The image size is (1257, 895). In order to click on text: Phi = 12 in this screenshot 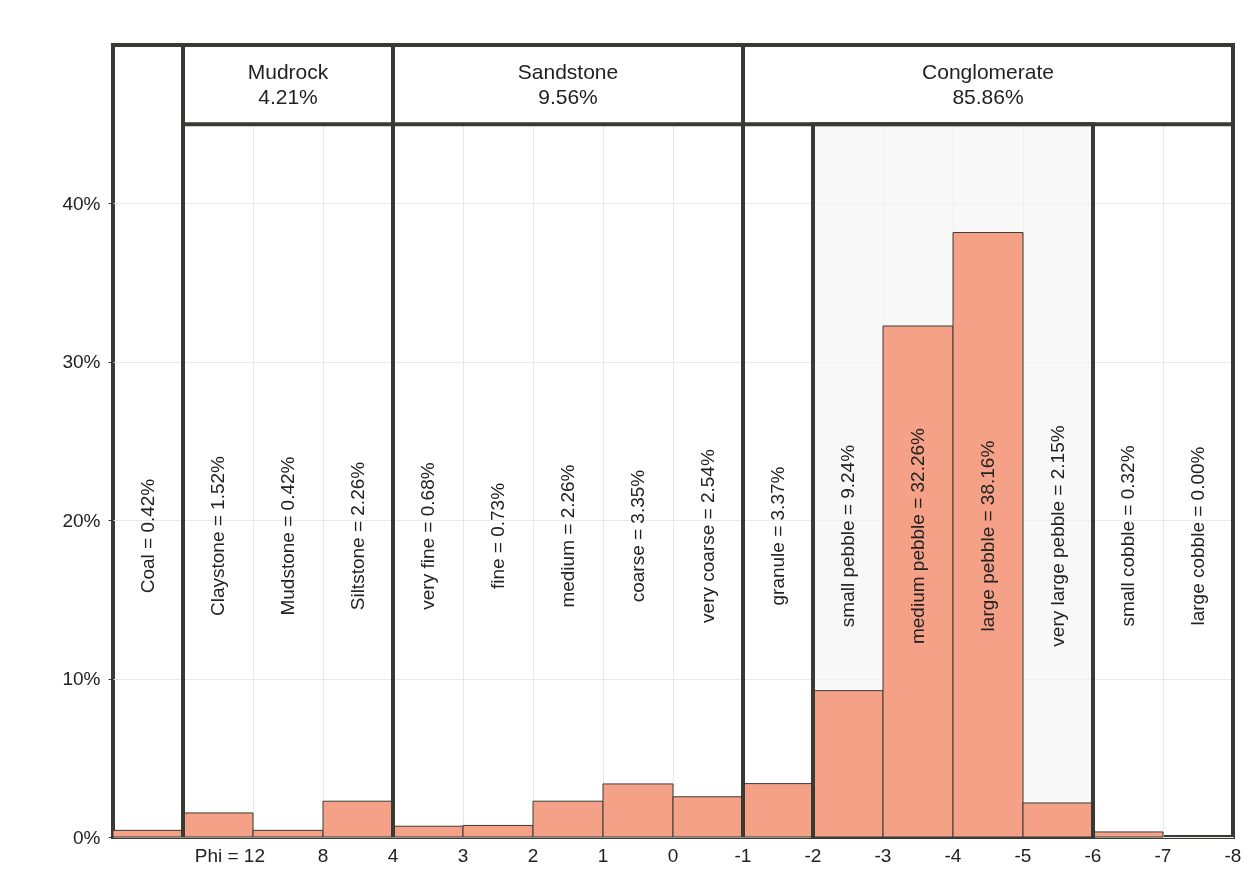, I will do `click(229, 855)`.